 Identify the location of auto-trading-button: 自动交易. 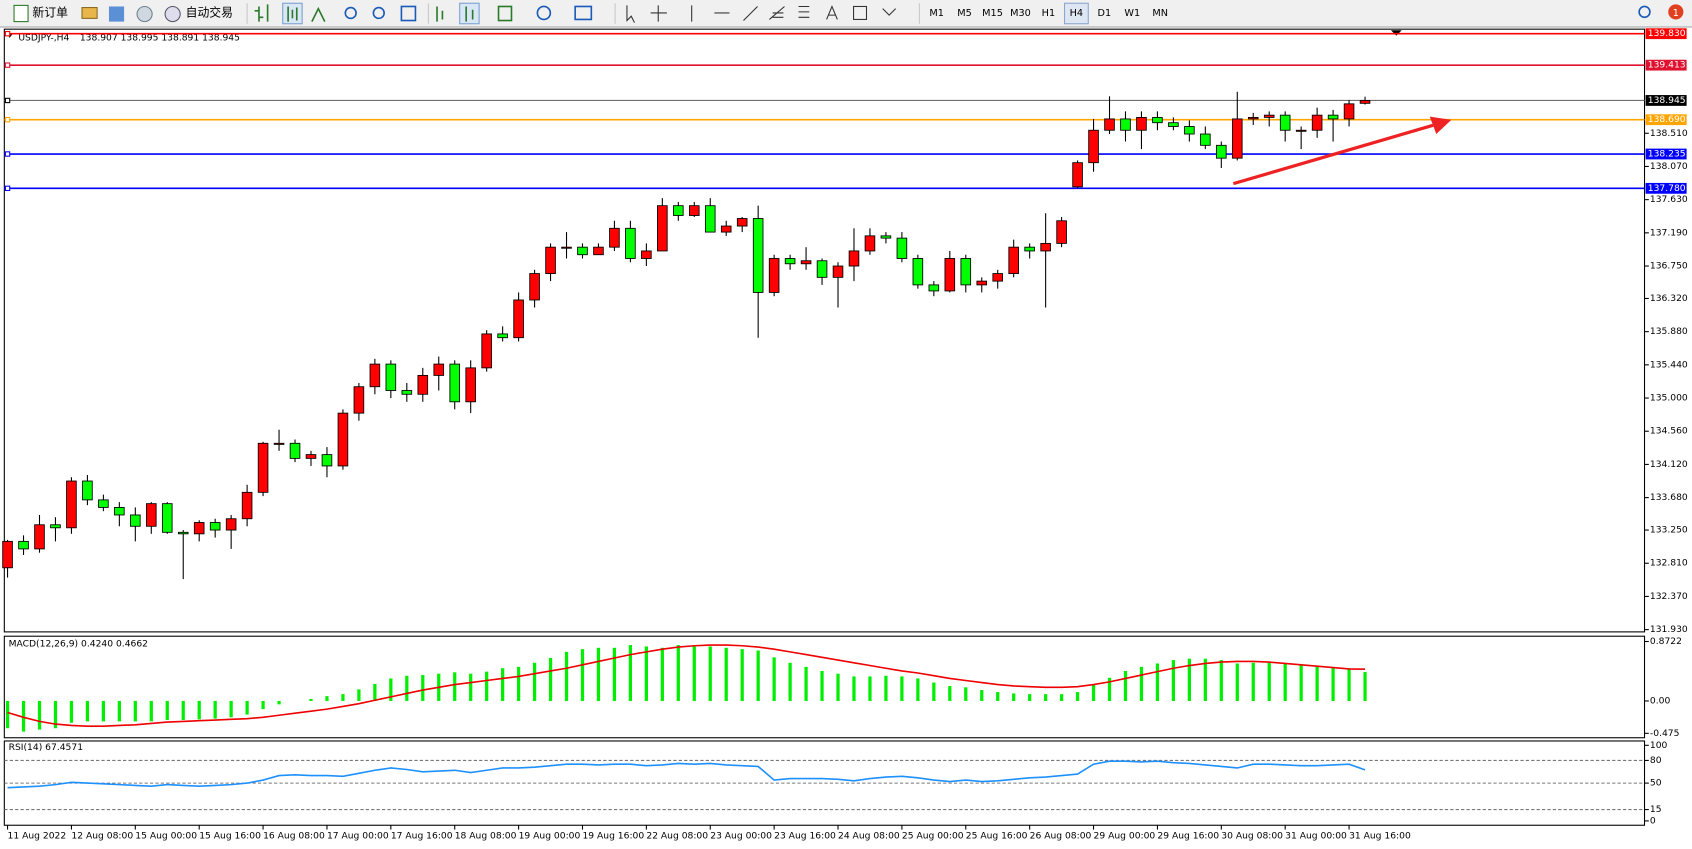
(209, 12).